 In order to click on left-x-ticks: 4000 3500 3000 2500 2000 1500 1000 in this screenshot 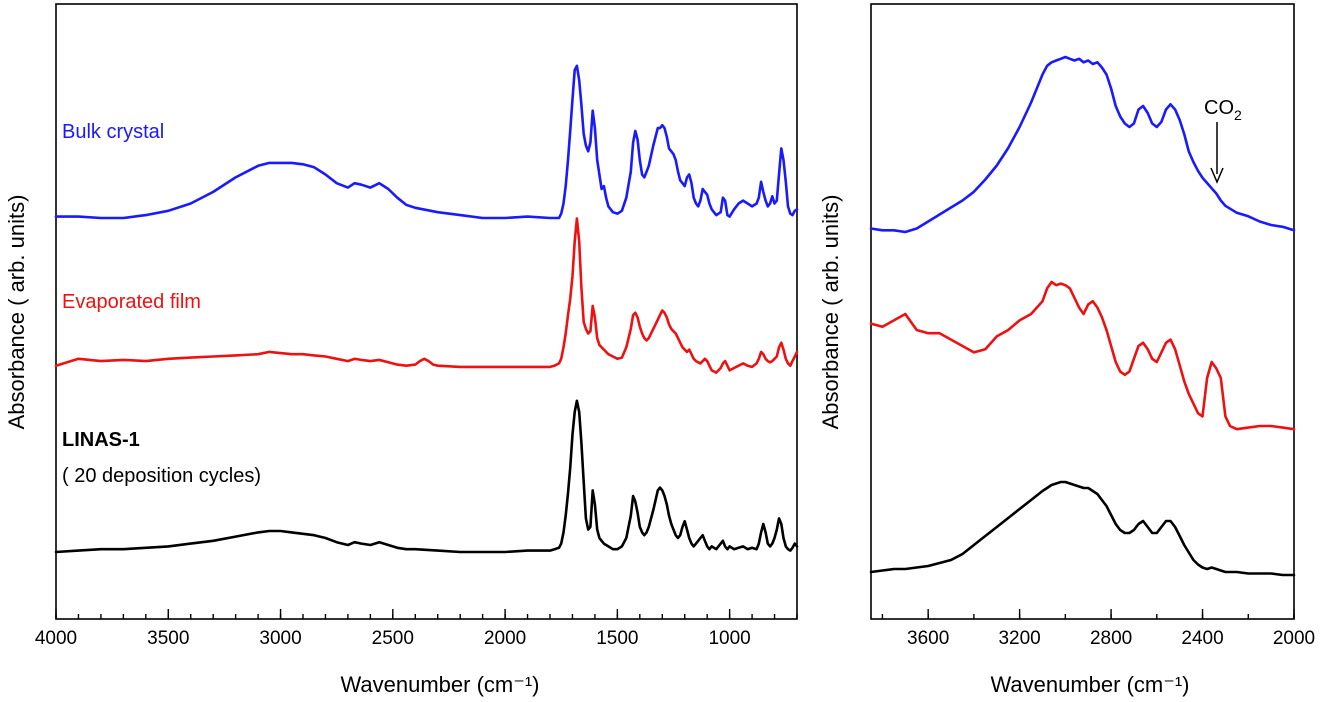, I will do `click(416, 629)`.